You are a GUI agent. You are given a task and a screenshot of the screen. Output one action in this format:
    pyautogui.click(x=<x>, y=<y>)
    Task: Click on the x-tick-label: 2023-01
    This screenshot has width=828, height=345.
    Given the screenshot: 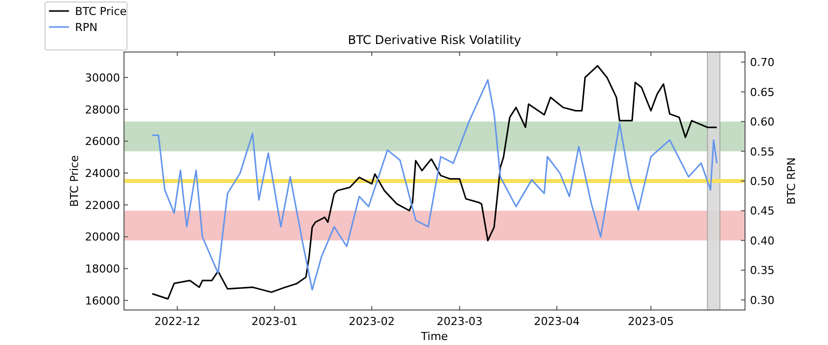 What is the action you would take?
    pyautogui.click(x=275, y=321)
    